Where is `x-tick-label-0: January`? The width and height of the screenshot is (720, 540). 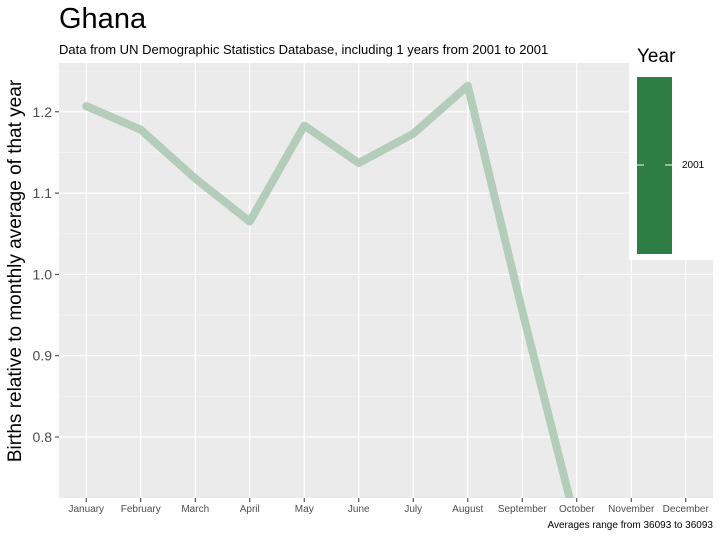 x-tick-label-0: January is located at coordinates (86, 509).